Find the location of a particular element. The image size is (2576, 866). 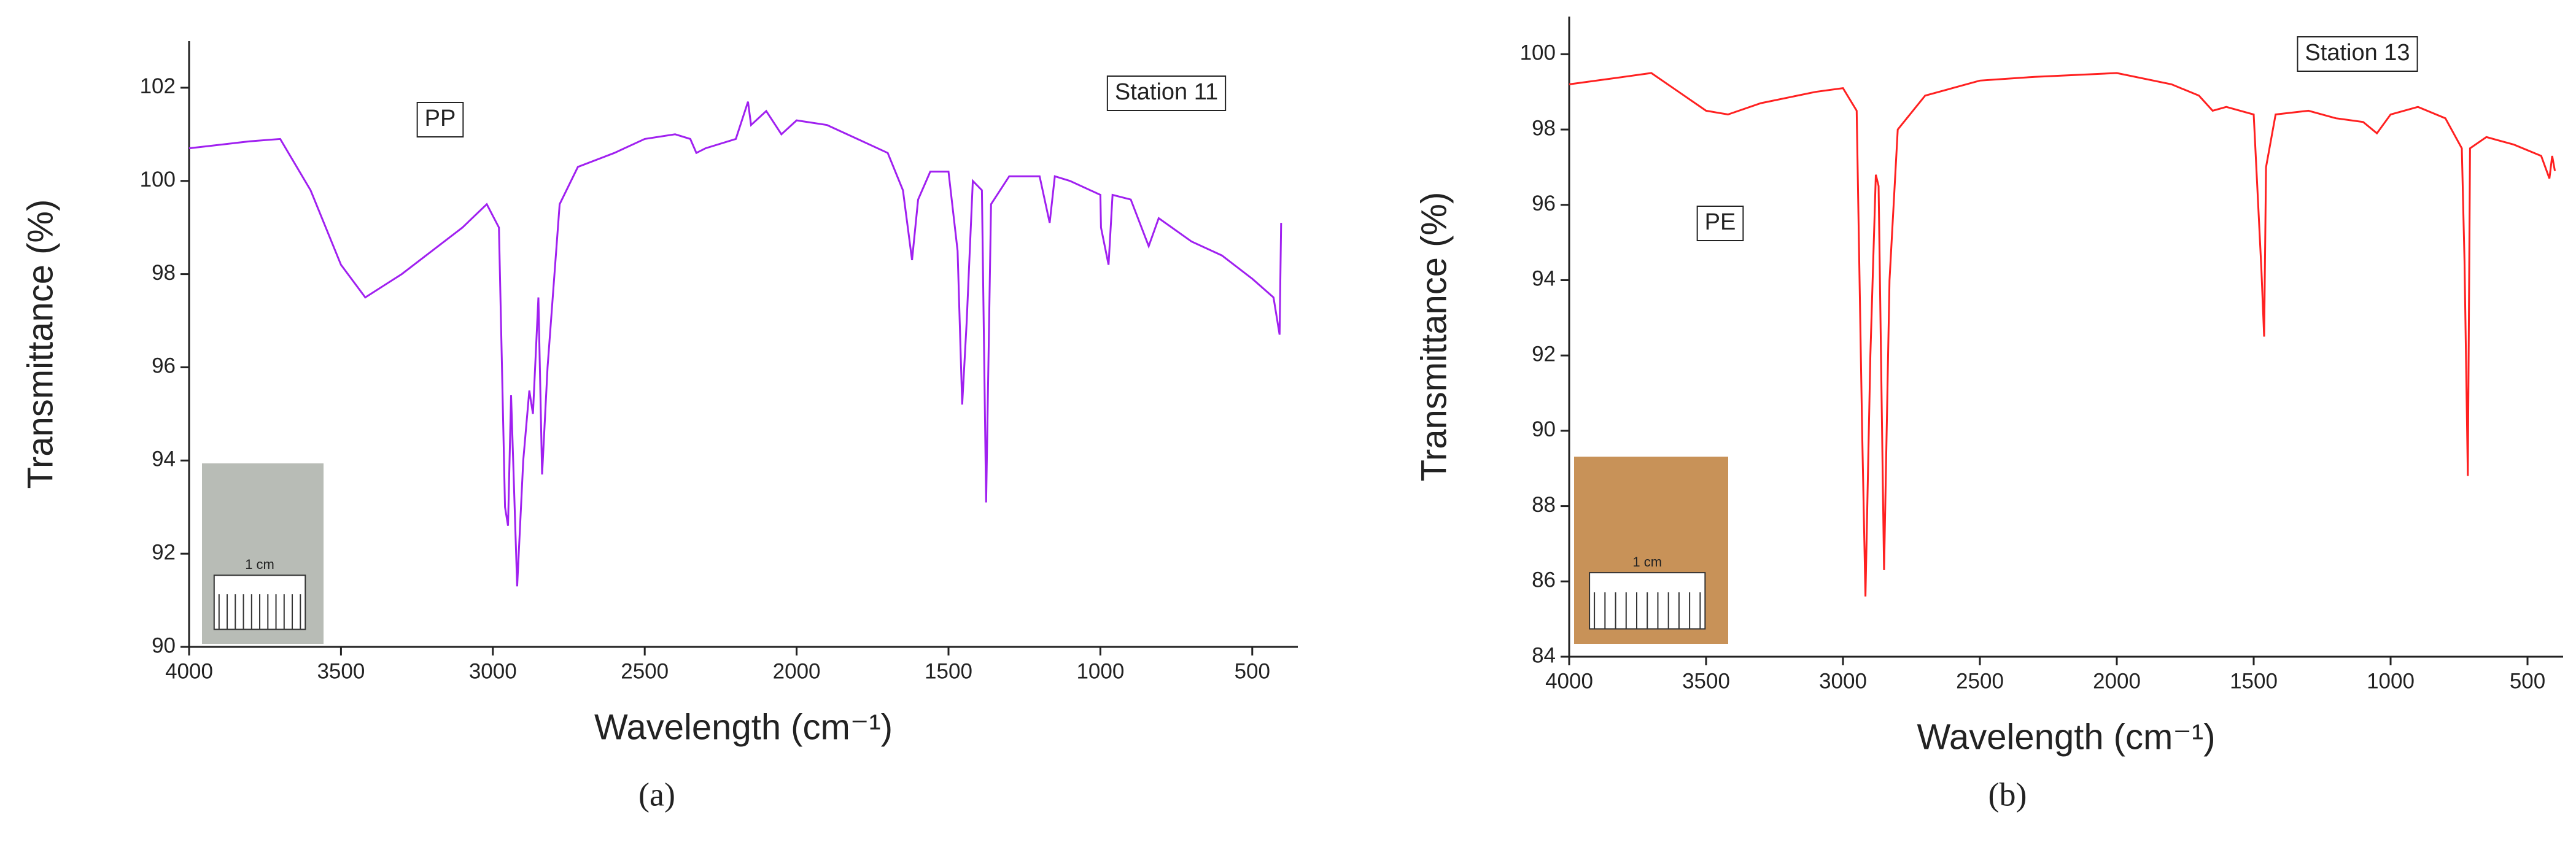

annotation: Station 11 is located at coordinates (1166, 92).